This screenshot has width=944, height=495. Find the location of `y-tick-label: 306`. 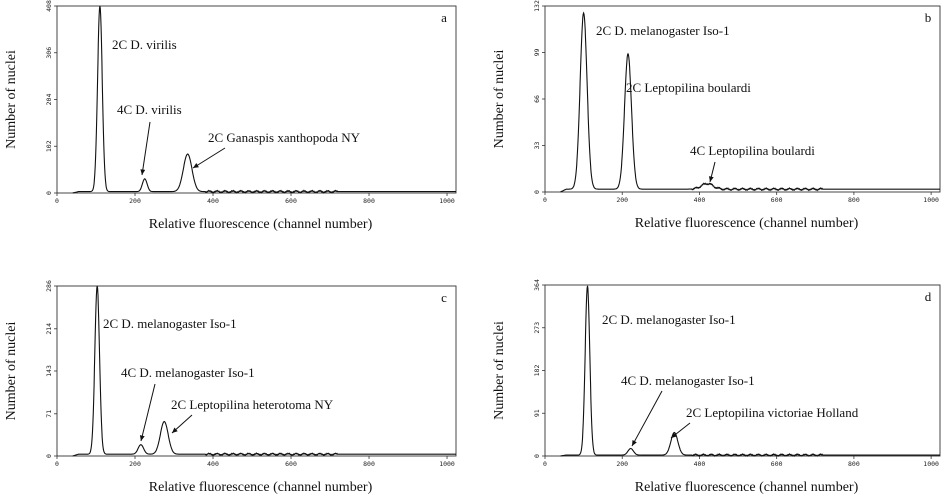

y-tick-label: 306 is located at coordinates (49, 53).